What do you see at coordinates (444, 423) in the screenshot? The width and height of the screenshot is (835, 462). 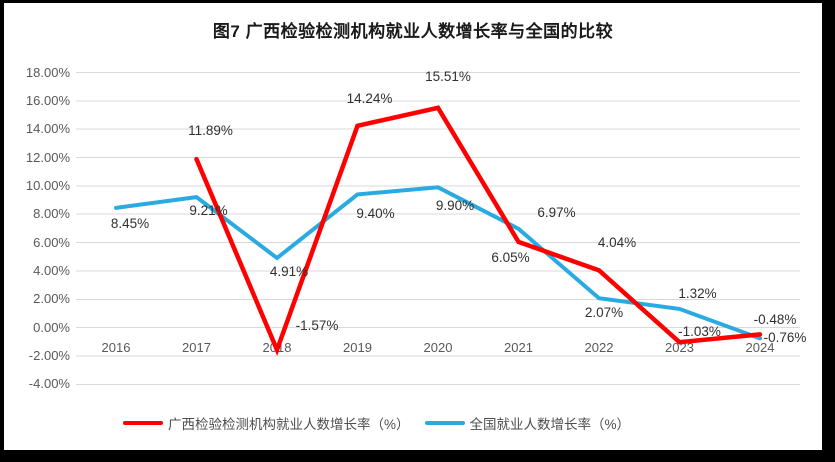 I see `legend-swatch-national` at bounding box center [444, 423].